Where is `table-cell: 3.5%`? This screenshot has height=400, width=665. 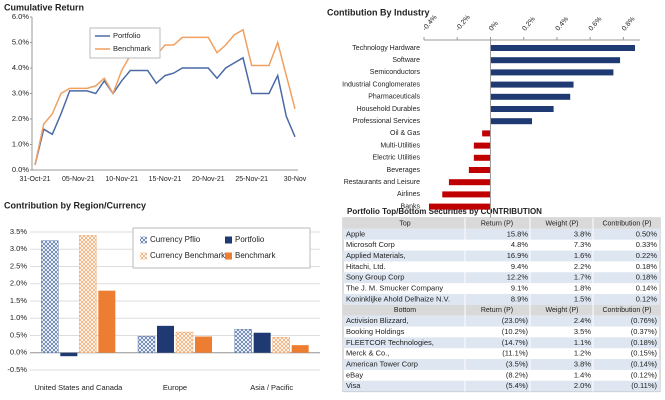
table-cell: 3.5% is located at coordinates (582, 331).